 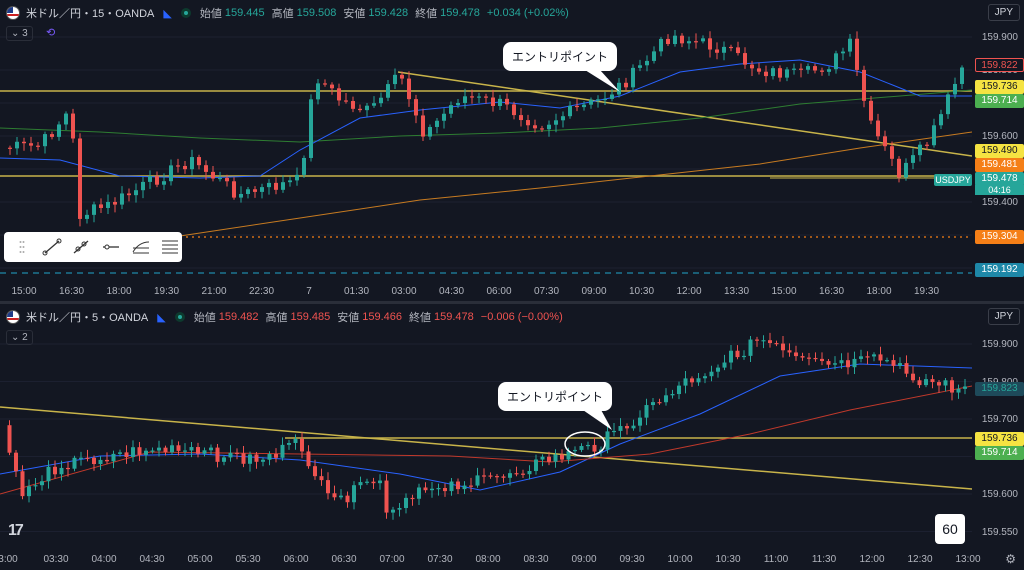 I want to click on fib-retracement-icon, so click(x=170, y=247).